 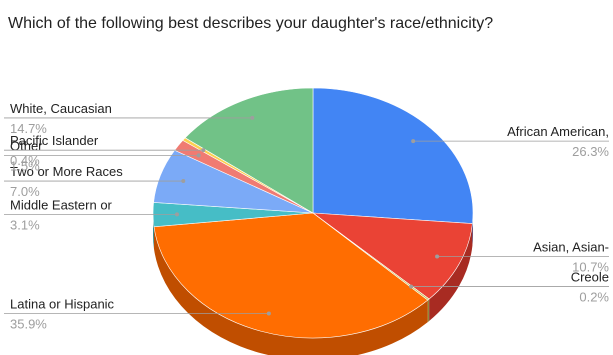 What do you see at coordinates (25, 160) in the screenshot?
I see `slice-percent-pacific-islander: 0.4%` at bounding box center [25, 160].